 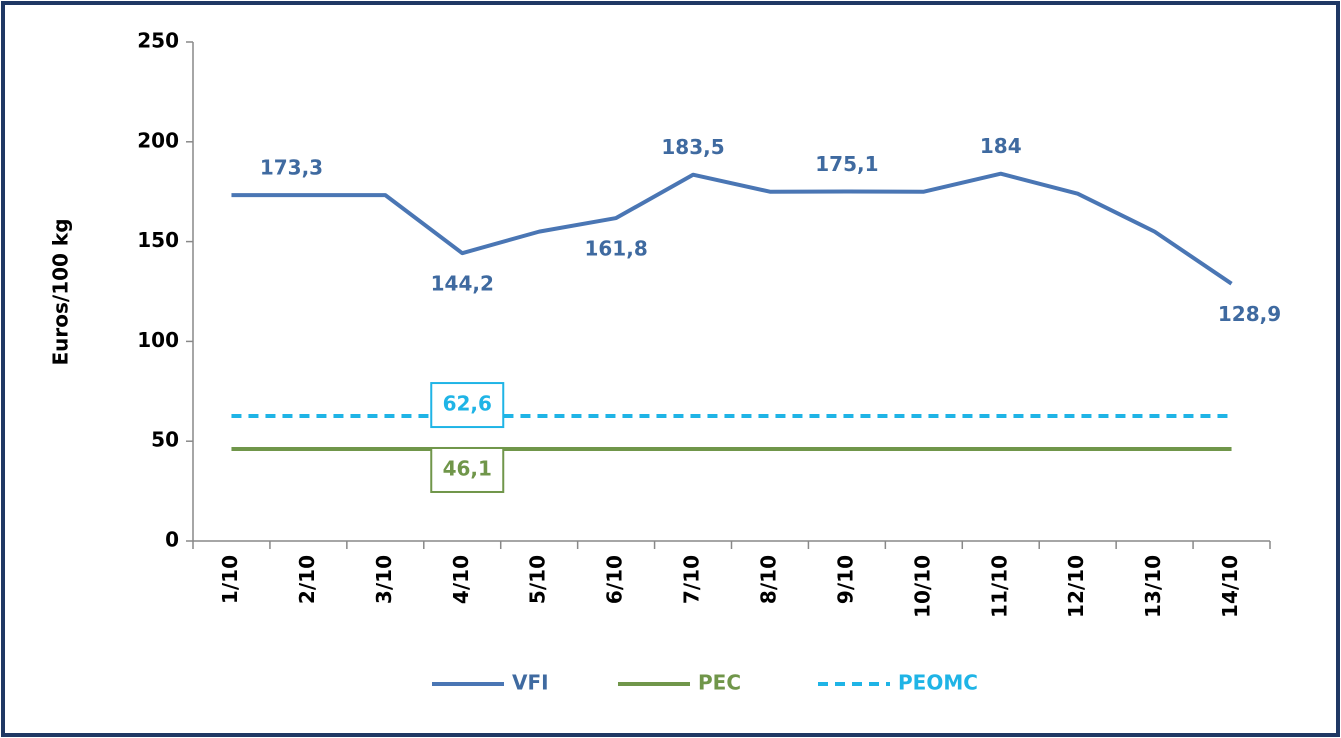 What do you see at coordinates (1153, 586) in the screenshot?
I see `x-tick-label: 13/10` at bounding box center [1153, 586].